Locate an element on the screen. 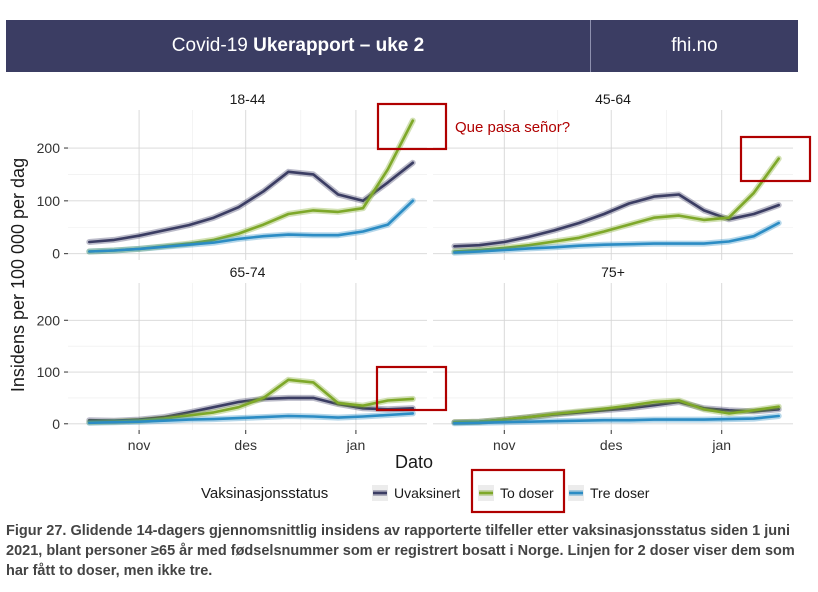 Image resolution: width=818 pixels, height=592 pixels. series-line-18-44-uvaksinert is located at coordinates (251, 202).